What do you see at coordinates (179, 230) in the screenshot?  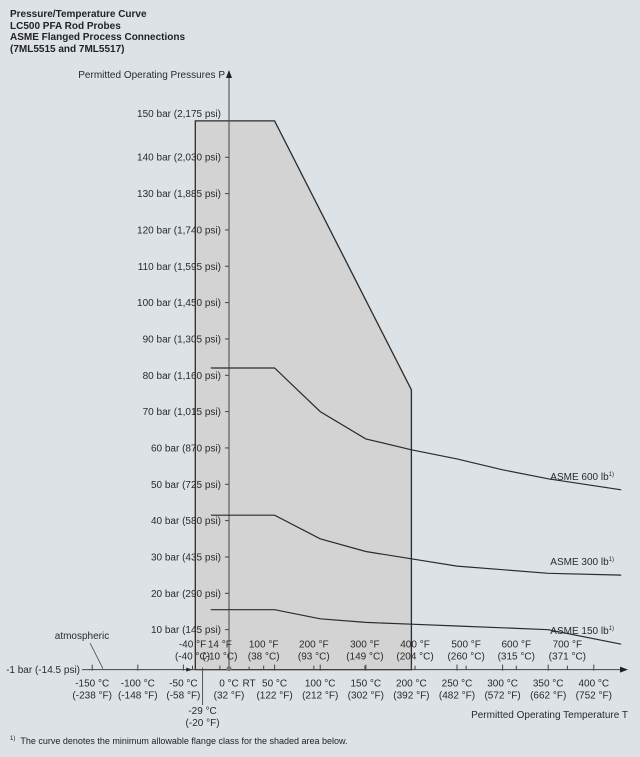 I see `y-tick-label: 120 bar (1,740 psi)` at bounding box center [179, 230].